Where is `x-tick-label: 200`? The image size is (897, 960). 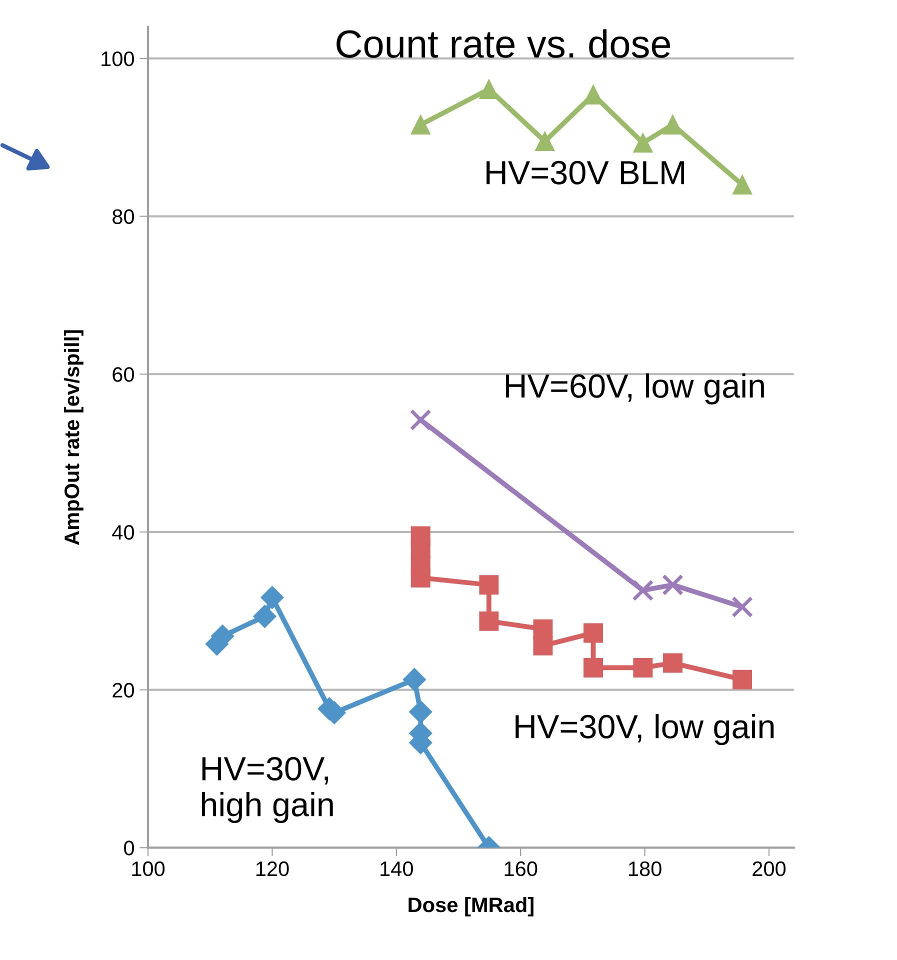
x-tick-label: 200 is located at coordinates (769, 868).